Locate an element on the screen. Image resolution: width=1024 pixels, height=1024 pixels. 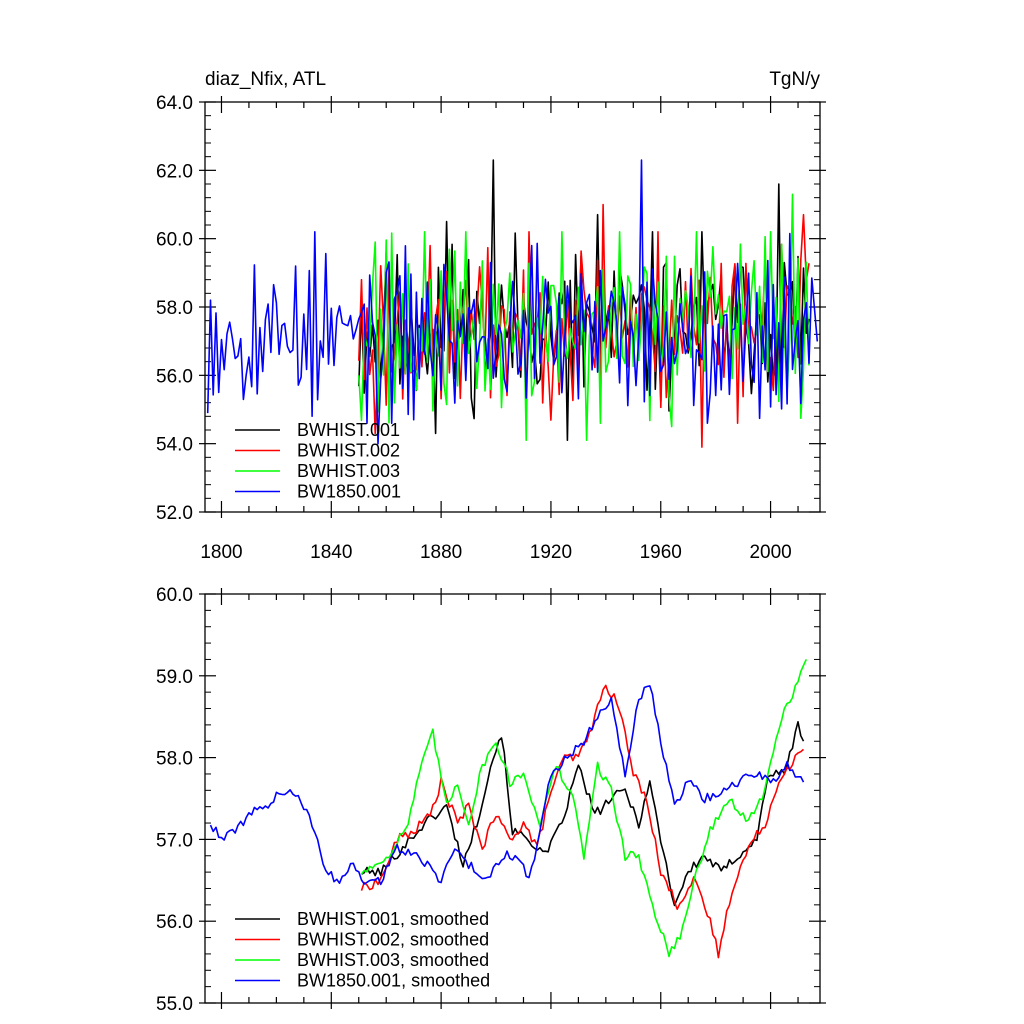
y-tick-label: 57.0 is located at coordinates (174, 840).